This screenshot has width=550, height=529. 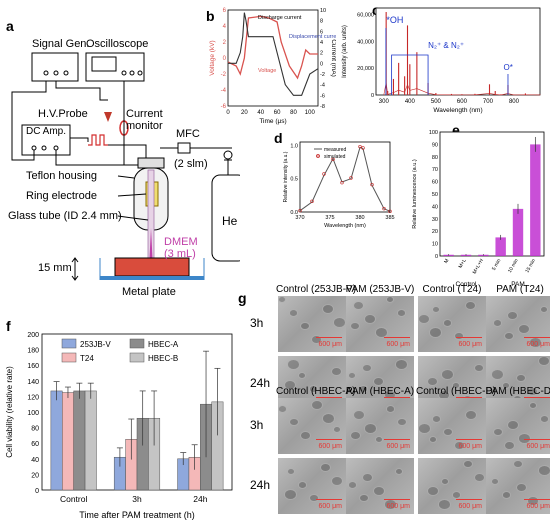 What do you see at coordinates (462, 102) in the screenshot?
I see `x-tick-label: 600` at bounding box center [462, 102].